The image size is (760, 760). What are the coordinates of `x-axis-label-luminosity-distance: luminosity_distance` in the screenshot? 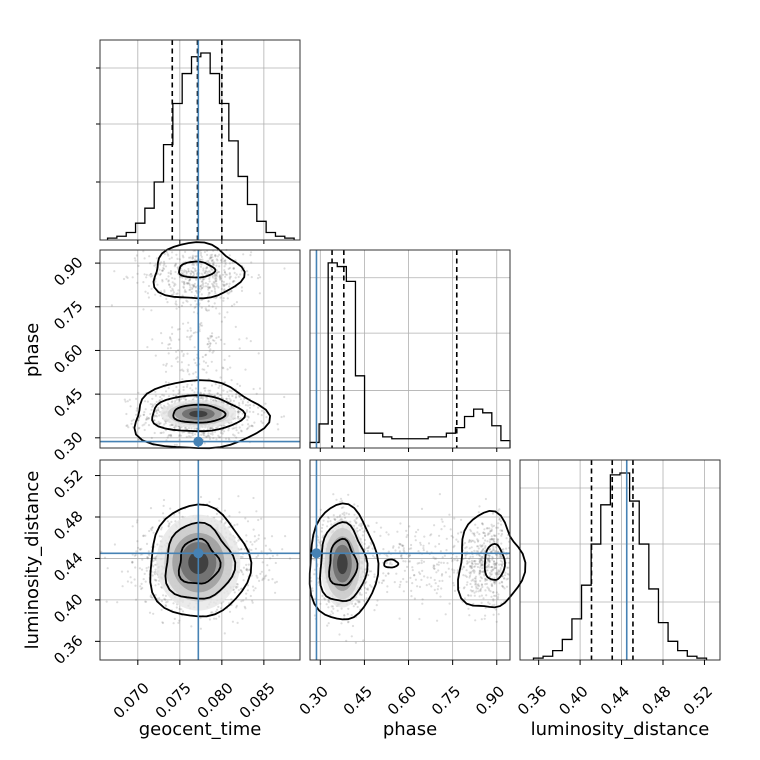 It's located at (620, 729).